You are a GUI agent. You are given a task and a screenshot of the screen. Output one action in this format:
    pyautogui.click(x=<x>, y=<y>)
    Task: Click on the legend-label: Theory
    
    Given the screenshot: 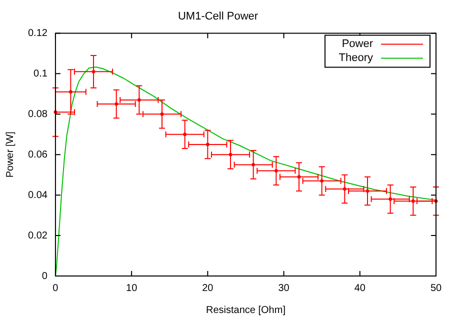 What is the action you would take?
    pyautogui.click(x=356, y=58)
    